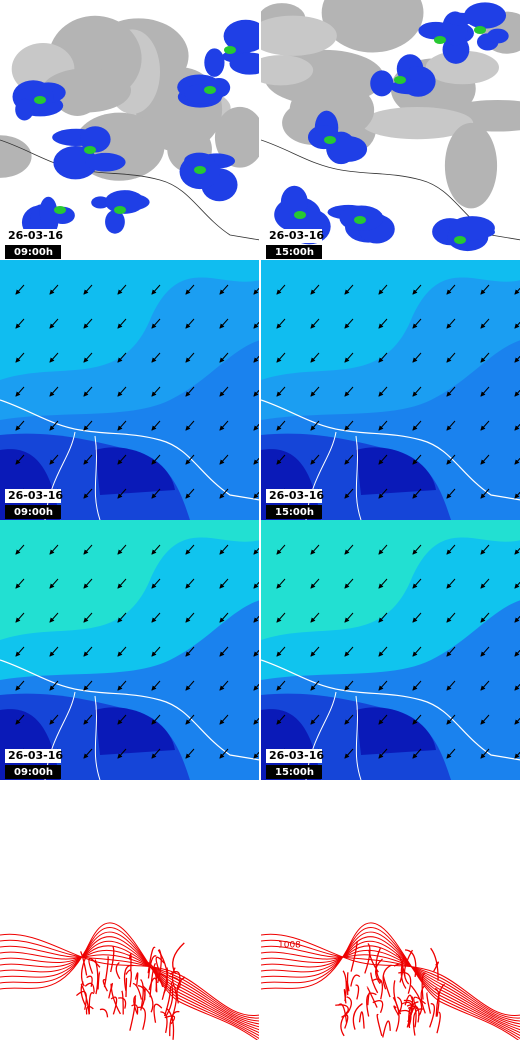  Describe the element at coordinates (289, 946) in the screenshot. I see `isobar-label: 1008` at that location.